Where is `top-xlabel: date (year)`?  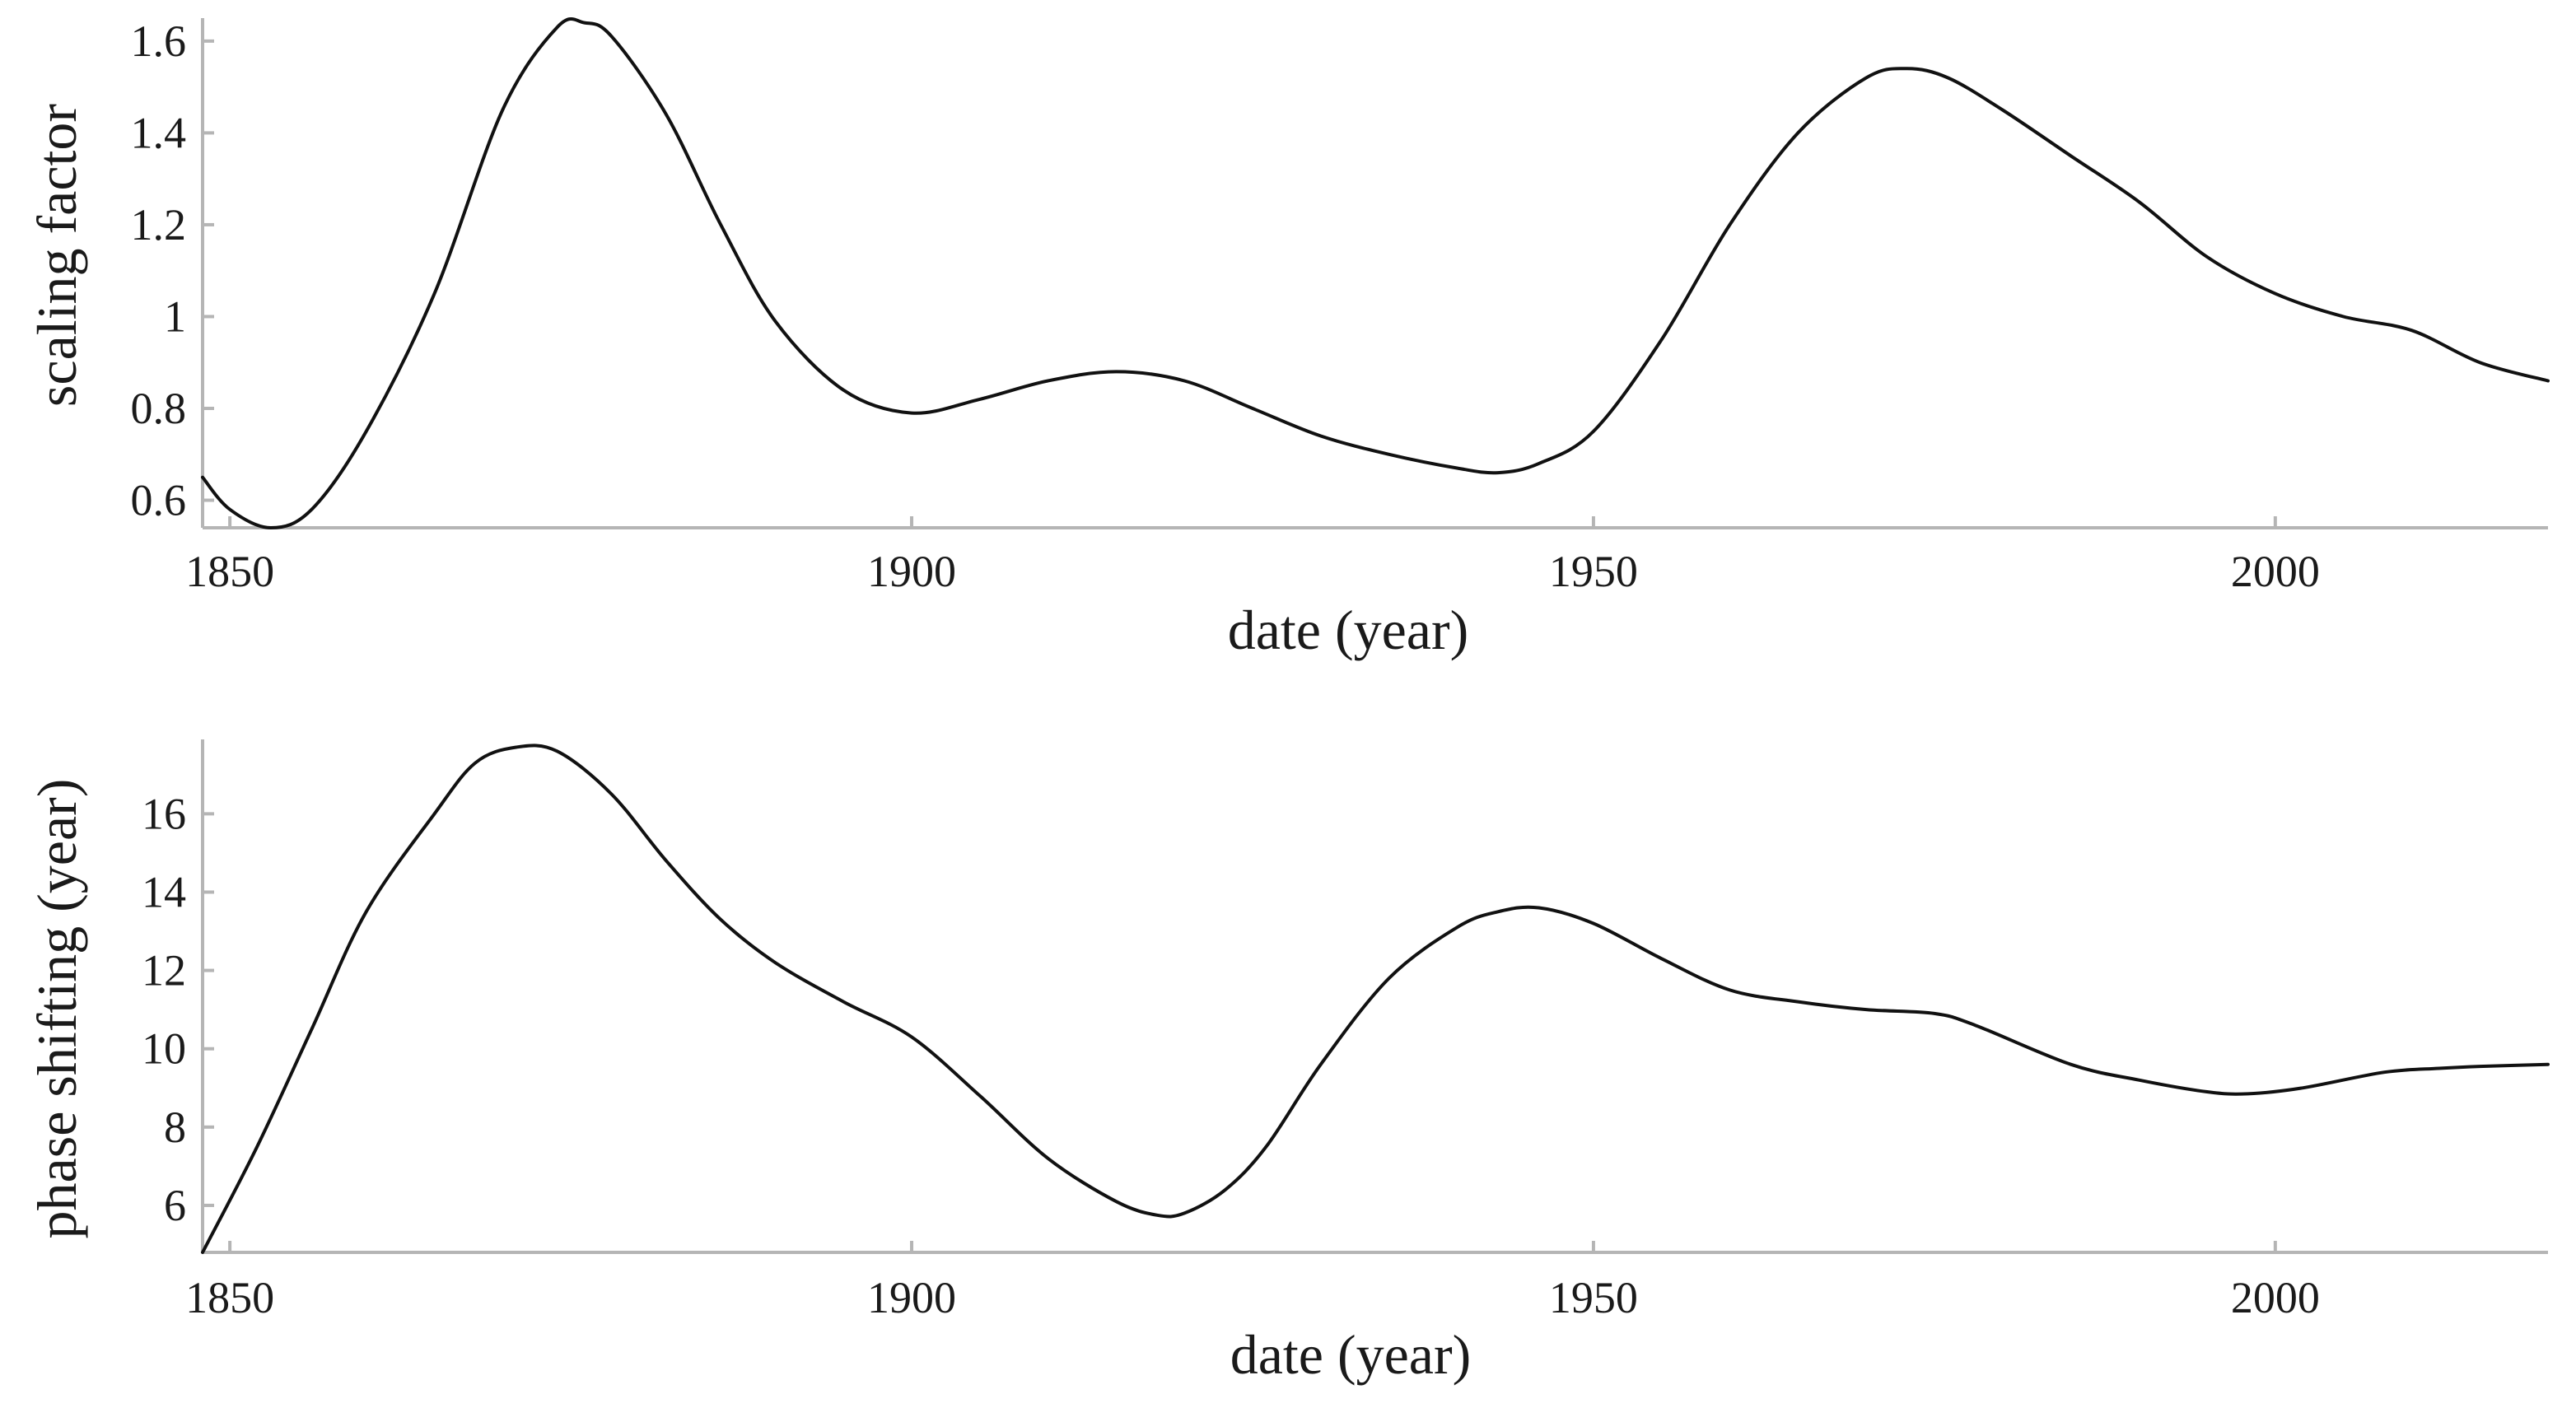 top-xlabel: date (year) is located at coordinates (1348, 630).